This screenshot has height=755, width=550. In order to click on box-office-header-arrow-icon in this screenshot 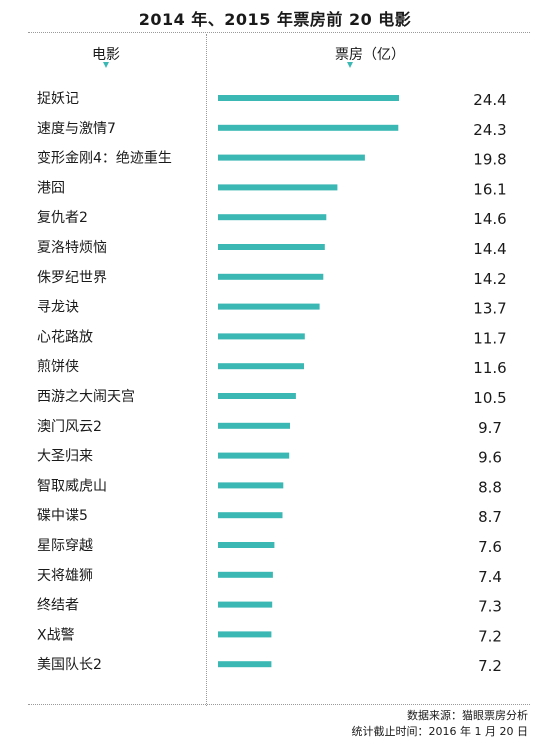, I will do `click(350, 65)`.